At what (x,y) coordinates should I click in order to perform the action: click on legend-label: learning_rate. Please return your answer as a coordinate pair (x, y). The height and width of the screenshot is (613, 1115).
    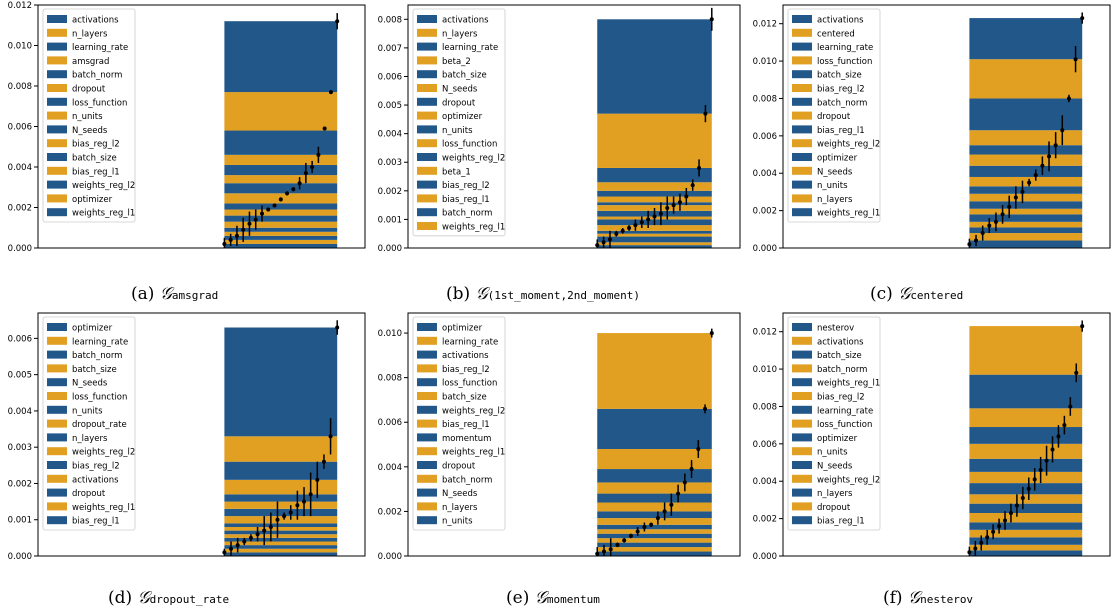
    Looking at the image, I should click on (845, 411).